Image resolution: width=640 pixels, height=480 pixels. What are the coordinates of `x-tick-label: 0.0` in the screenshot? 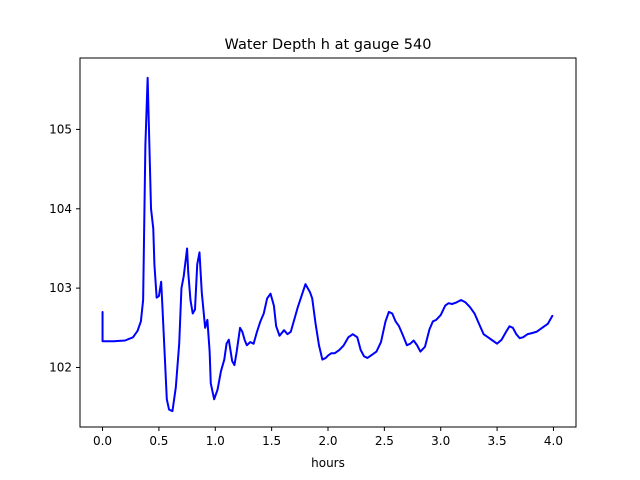 It's located at (102, 441).